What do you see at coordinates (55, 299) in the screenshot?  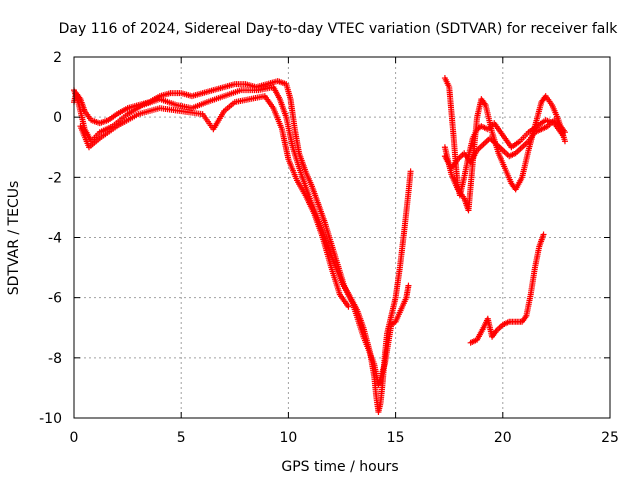 I see `y-tick-label: -6` at bounding box center [55, 299].